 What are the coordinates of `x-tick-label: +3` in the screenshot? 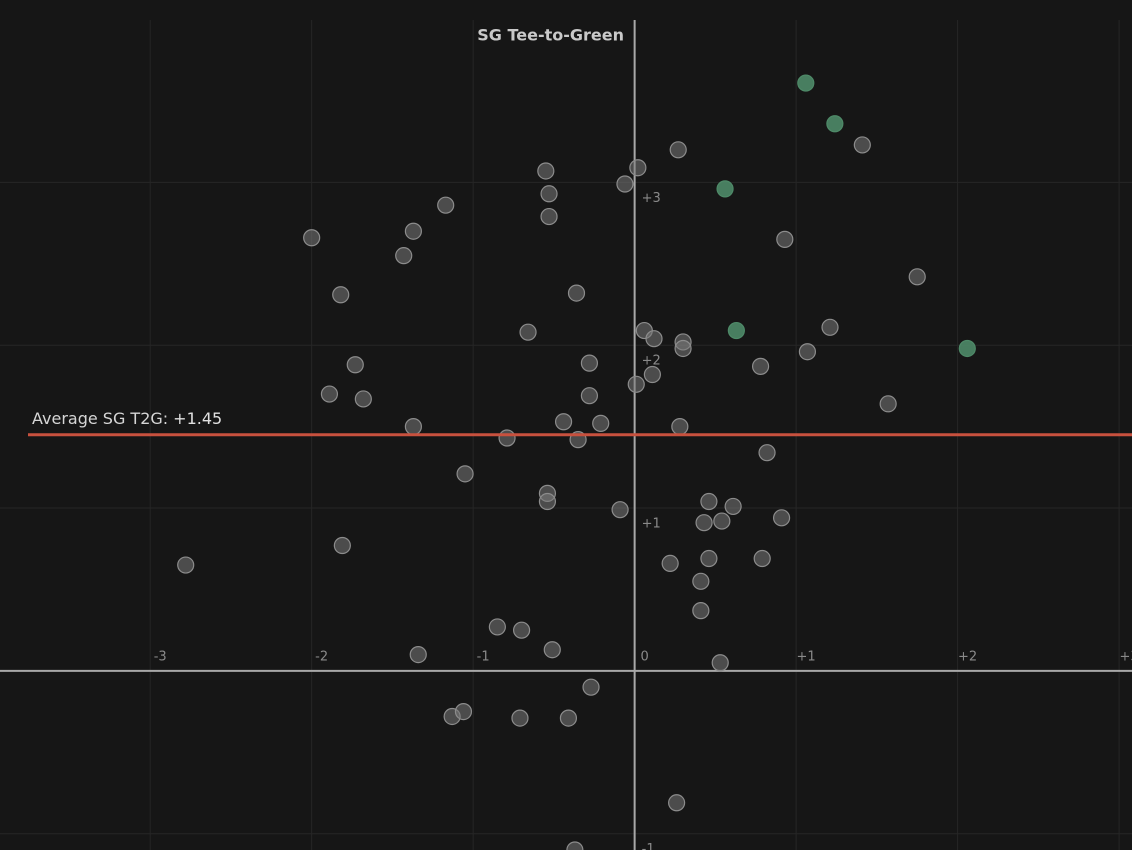 It's located at (1125, 656).